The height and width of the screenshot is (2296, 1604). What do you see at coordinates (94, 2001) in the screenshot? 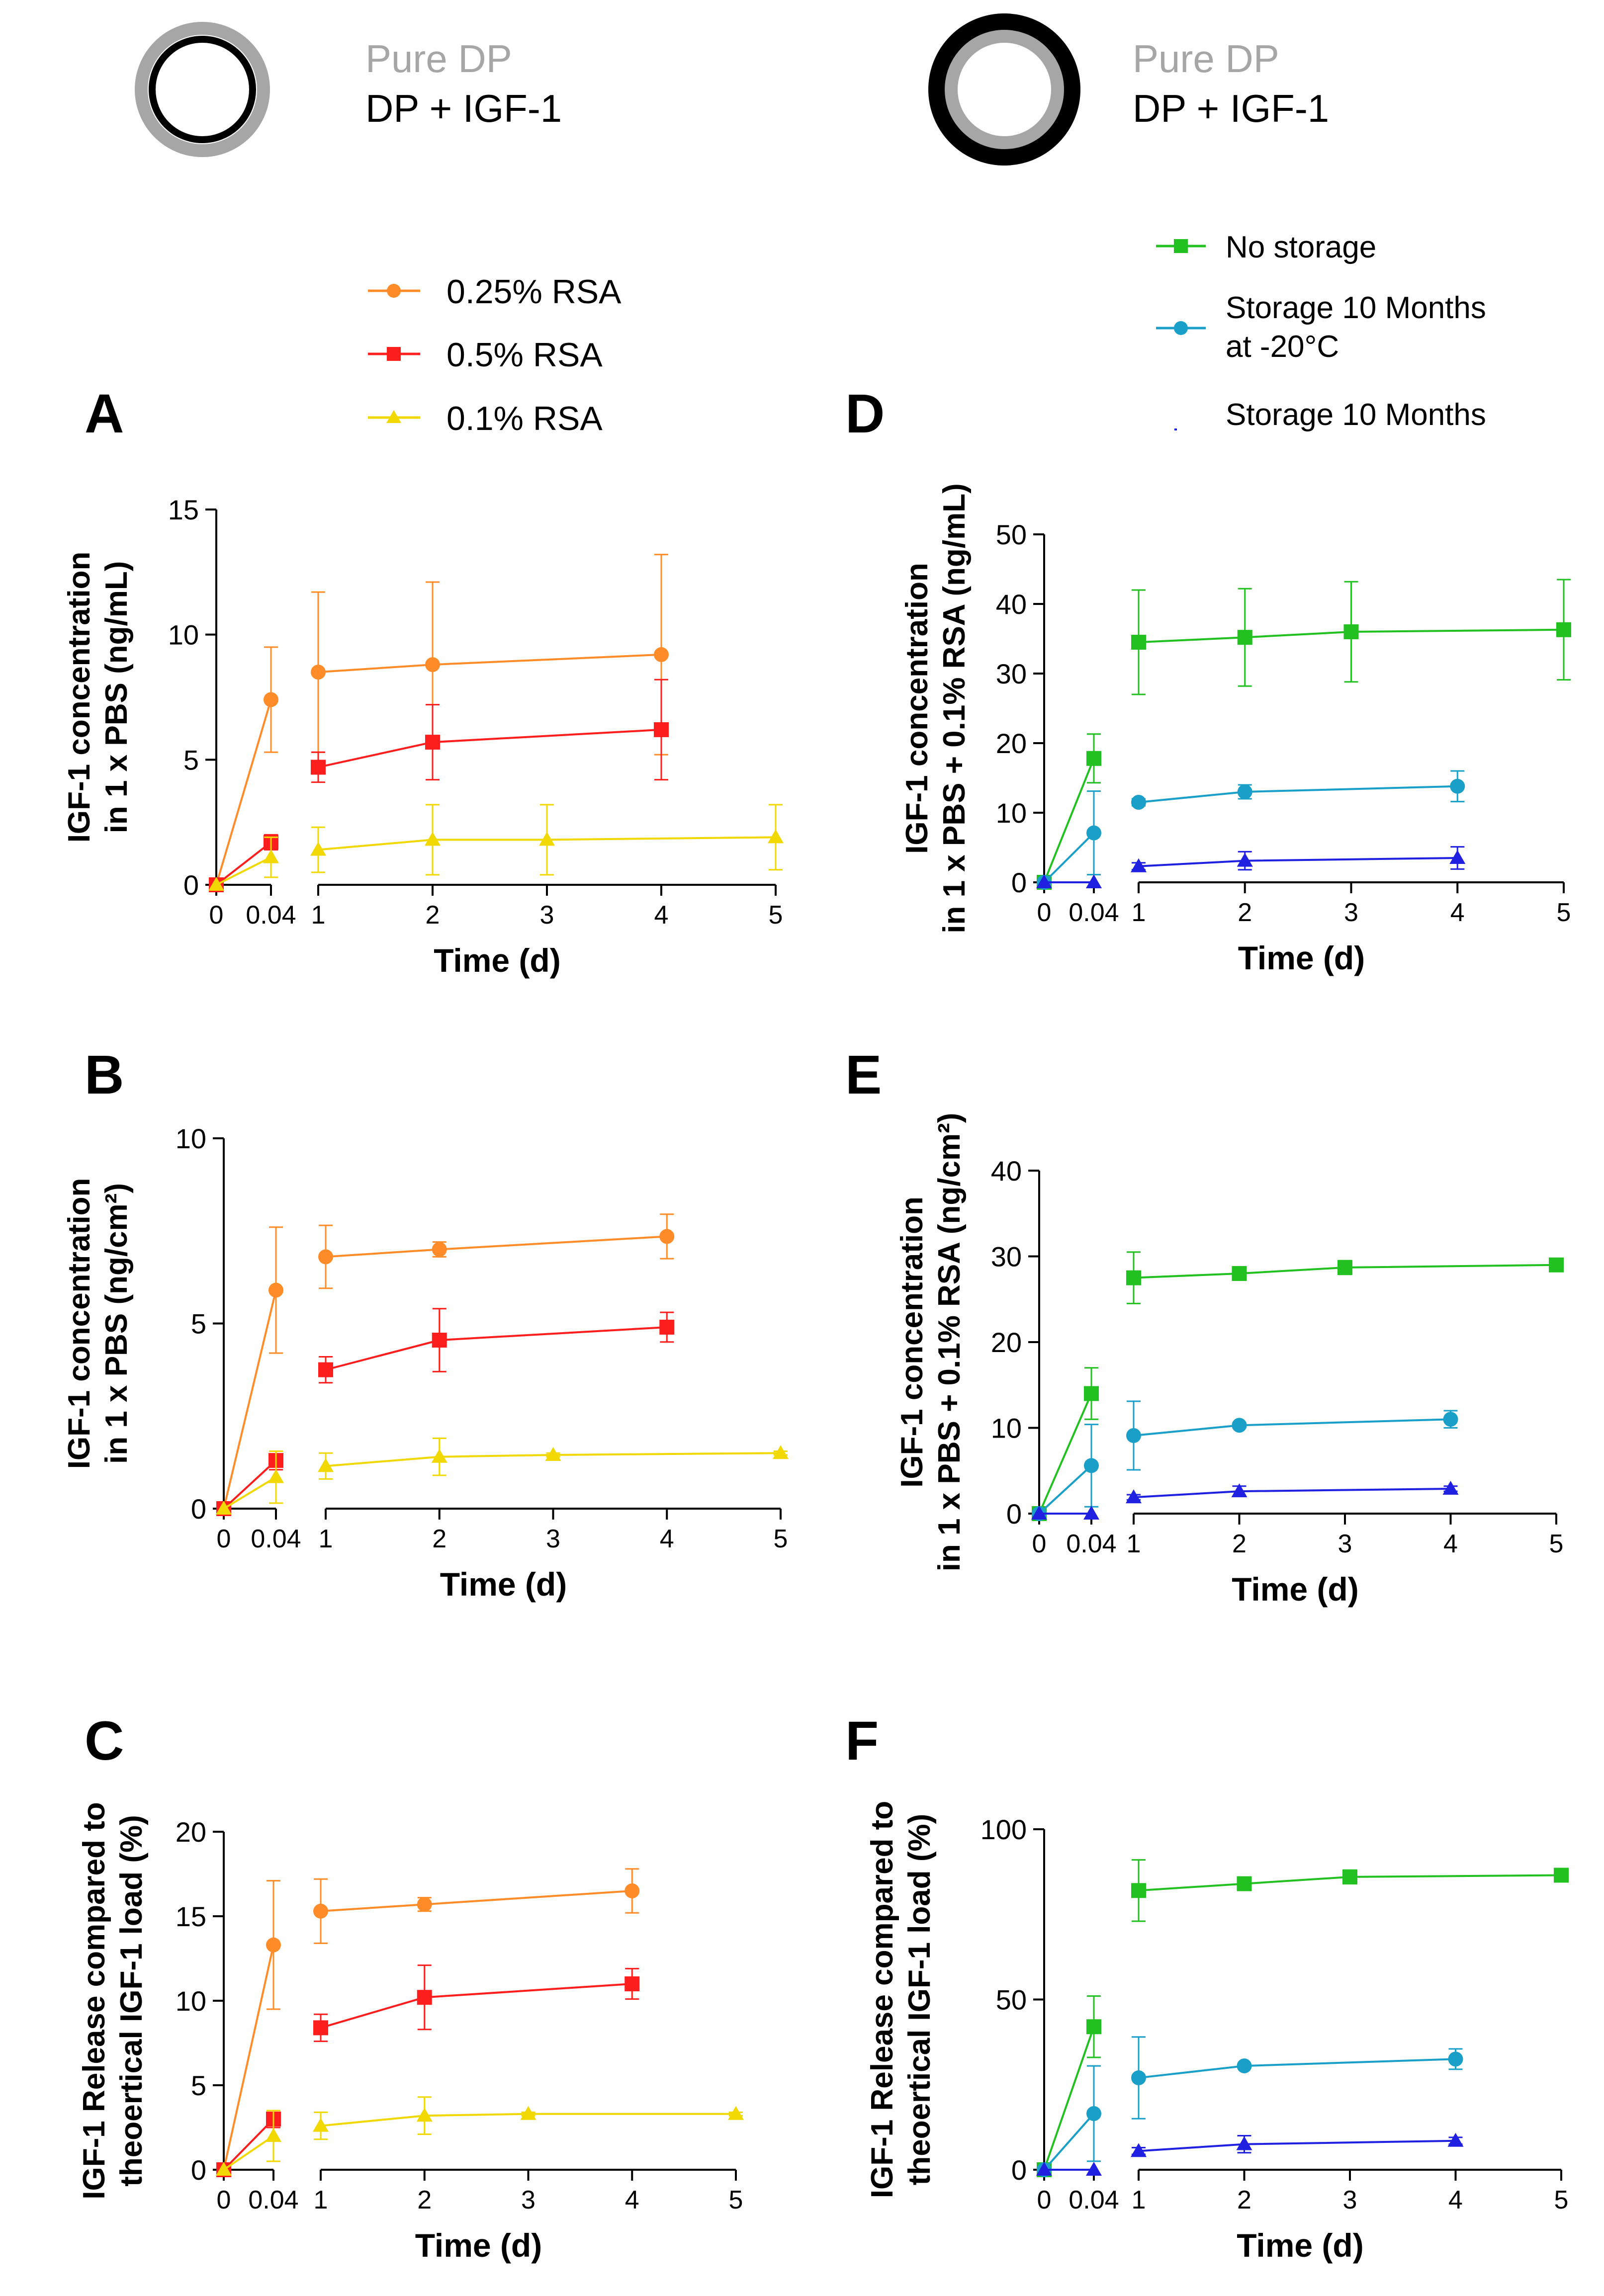
I see `y-axis-label: IGF-1 Release compared to` at bounding box center [94, 2001].